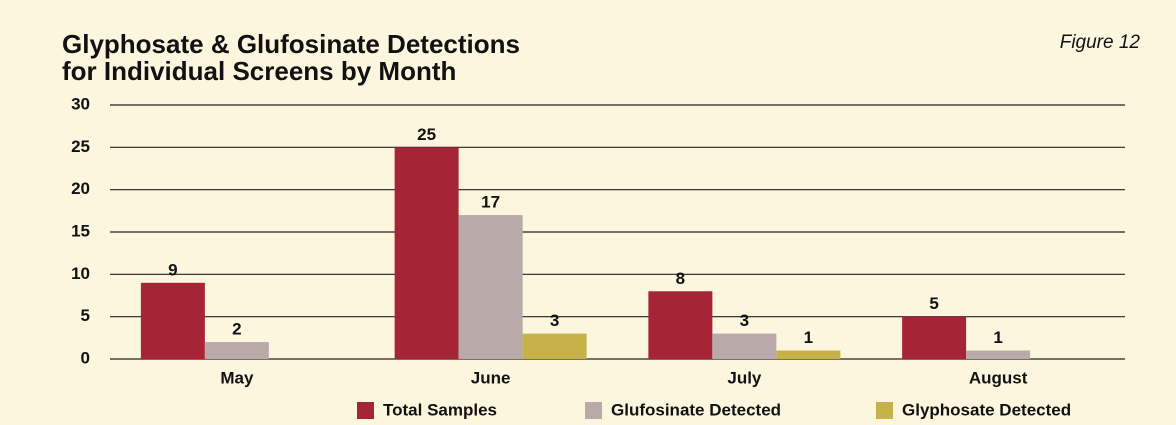  What do you see at coordinates (85, 357) in the screenshot?
I see `y-tick-label: 0` at bounding box center [85, 357].